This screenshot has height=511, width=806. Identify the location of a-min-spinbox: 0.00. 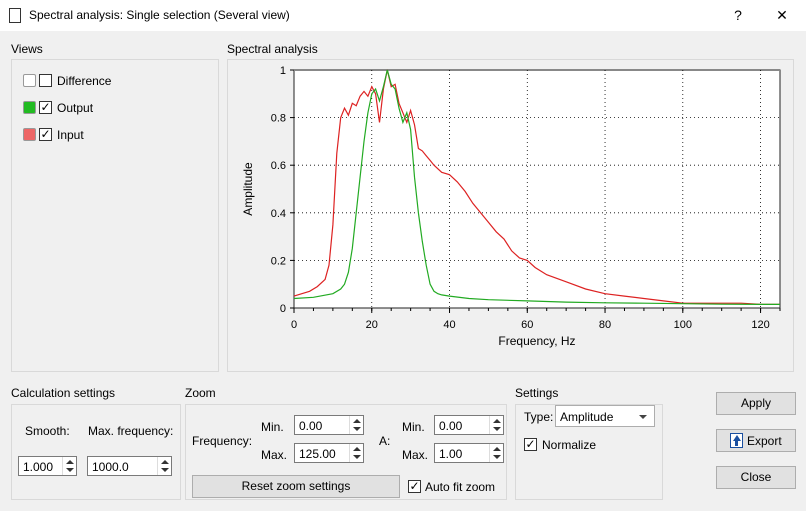
(469, 425).